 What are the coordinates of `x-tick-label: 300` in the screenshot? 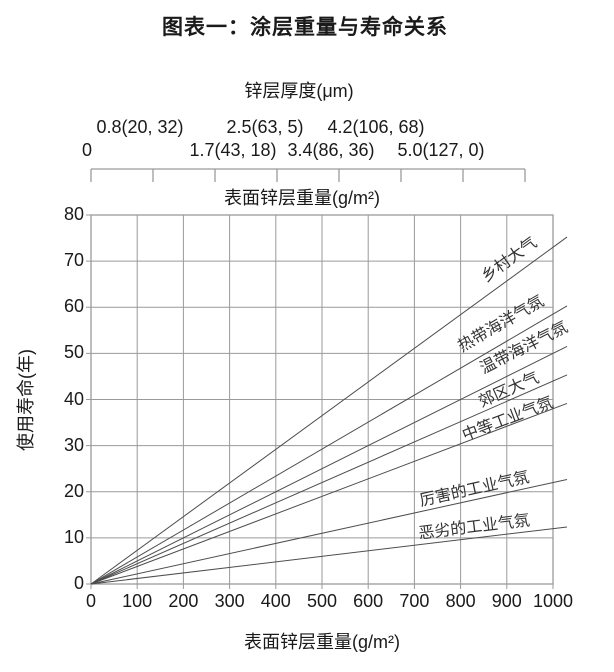 It's located at (229, 601).